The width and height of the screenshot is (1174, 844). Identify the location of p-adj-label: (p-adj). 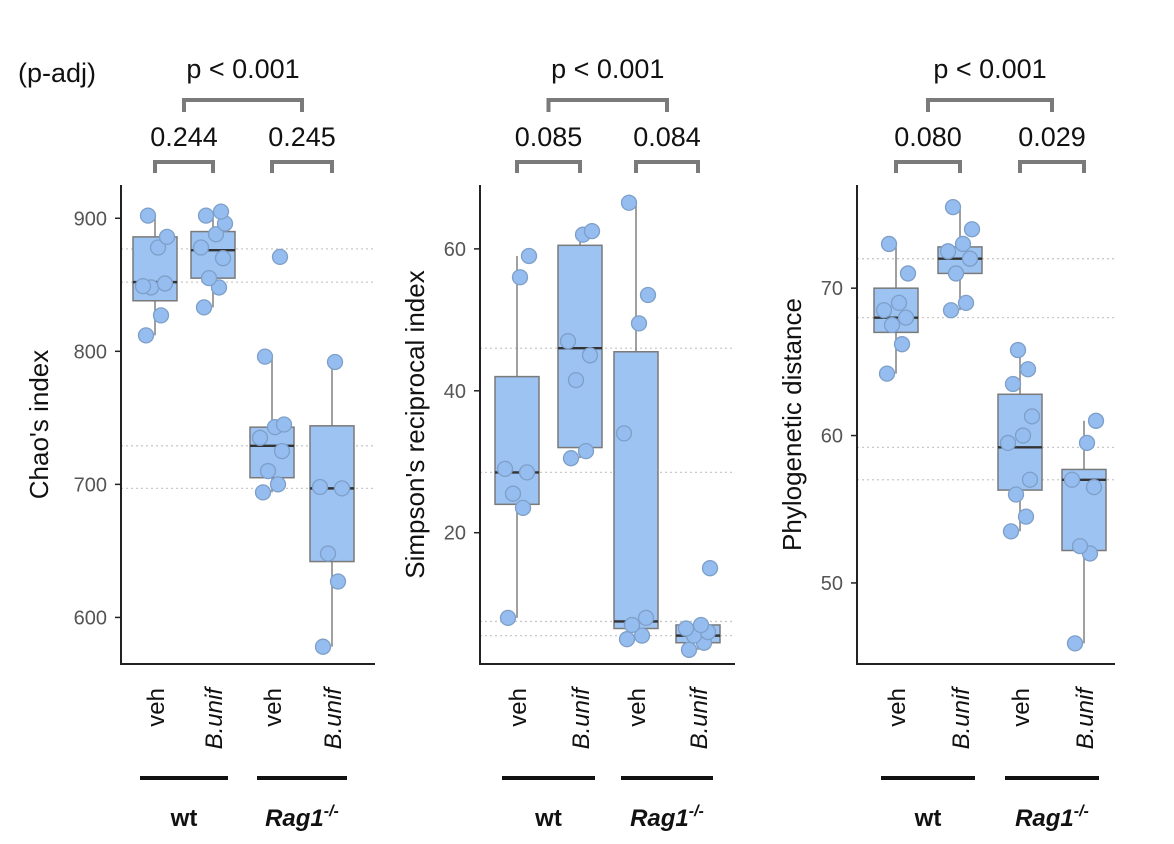
(57, 73).